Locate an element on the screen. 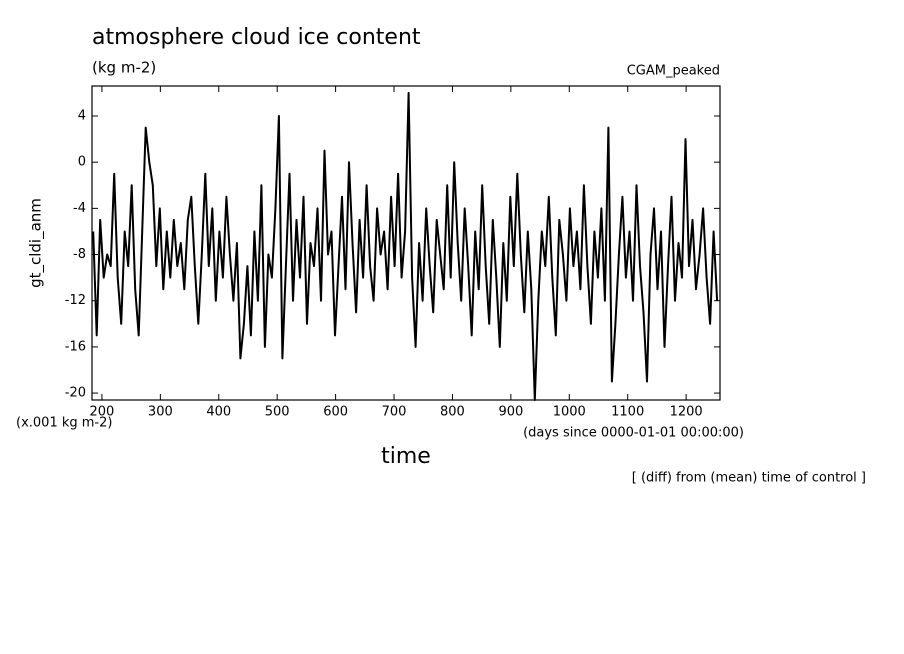 This screenshot has height=654, width=904. y-tick-label: -16 is located at coordinates (75, 346).